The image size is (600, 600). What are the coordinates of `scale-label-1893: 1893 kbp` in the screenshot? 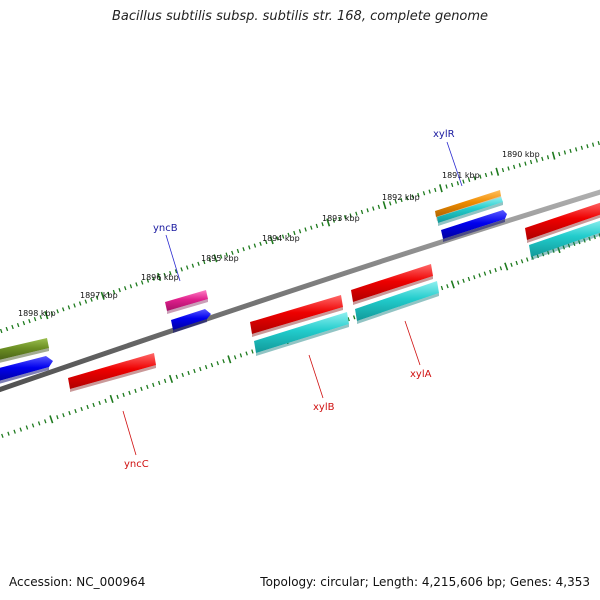 It's located at (341, 218).